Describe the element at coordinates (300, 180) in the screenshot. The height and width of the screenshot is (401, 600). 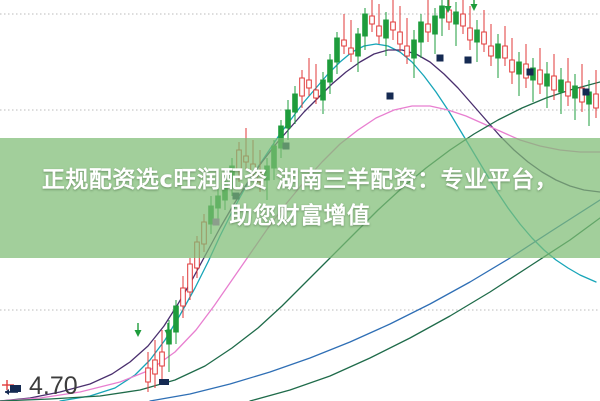
I see `promo-line-1: 正规配资选c旺润配资 湖南三羊配资：专业平台，` at that location.